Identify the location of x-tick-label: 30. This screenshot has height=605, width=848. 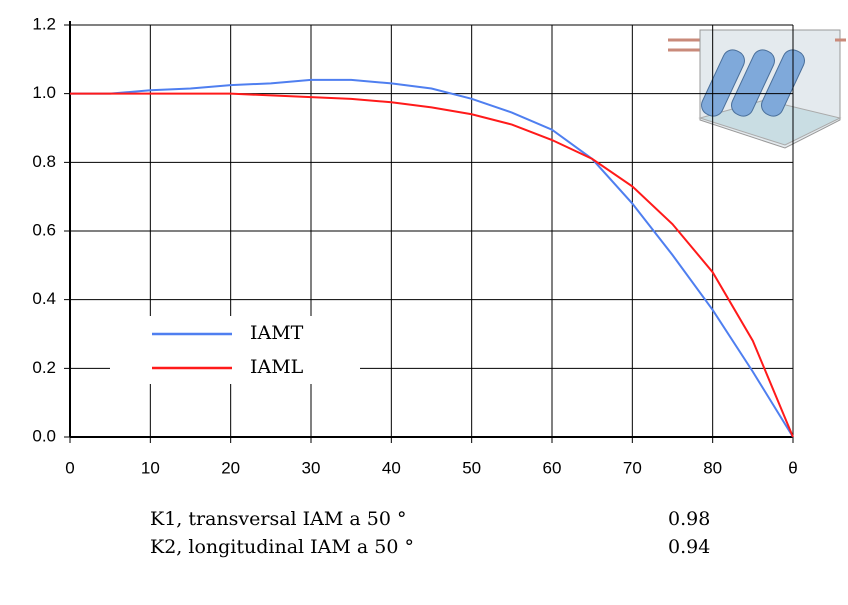
(311, 467).